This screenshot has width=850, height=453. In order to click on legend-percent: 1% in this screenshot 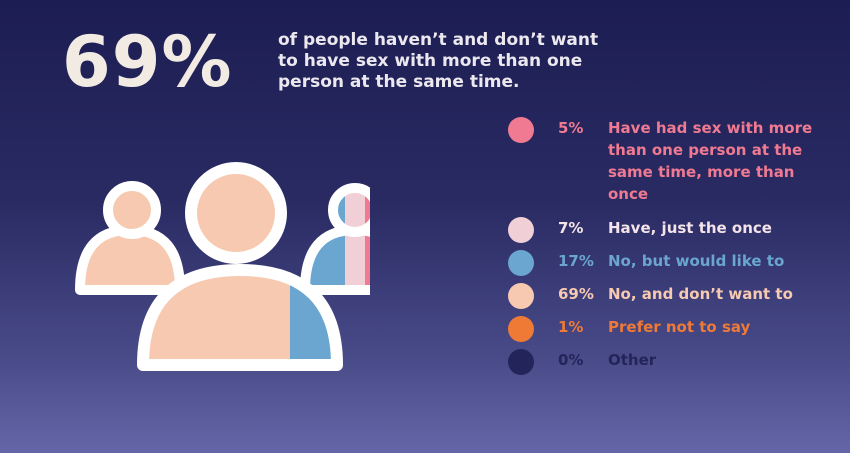, I will do `click(571, 327)`.